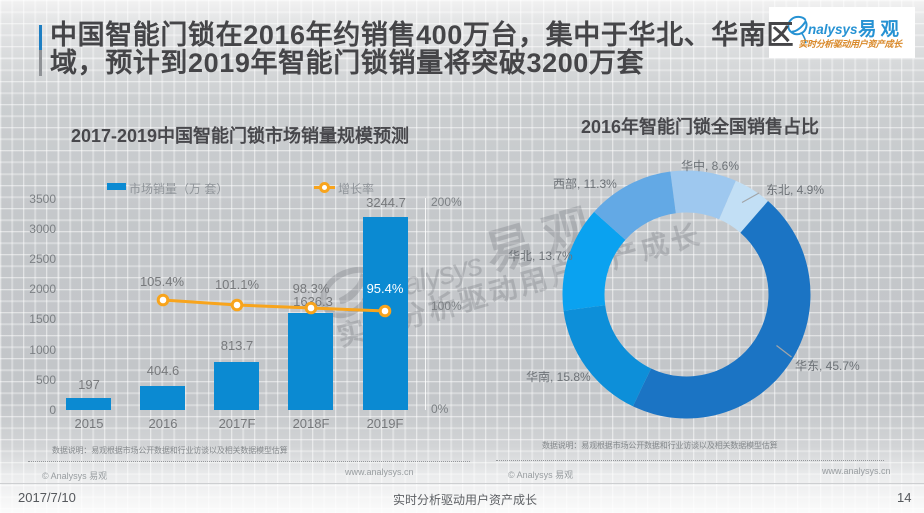  Describe the element at coordinates (851, 44) in the screenshot. I see `svg-text: 实时分析驱动用户资产成长` at that location.